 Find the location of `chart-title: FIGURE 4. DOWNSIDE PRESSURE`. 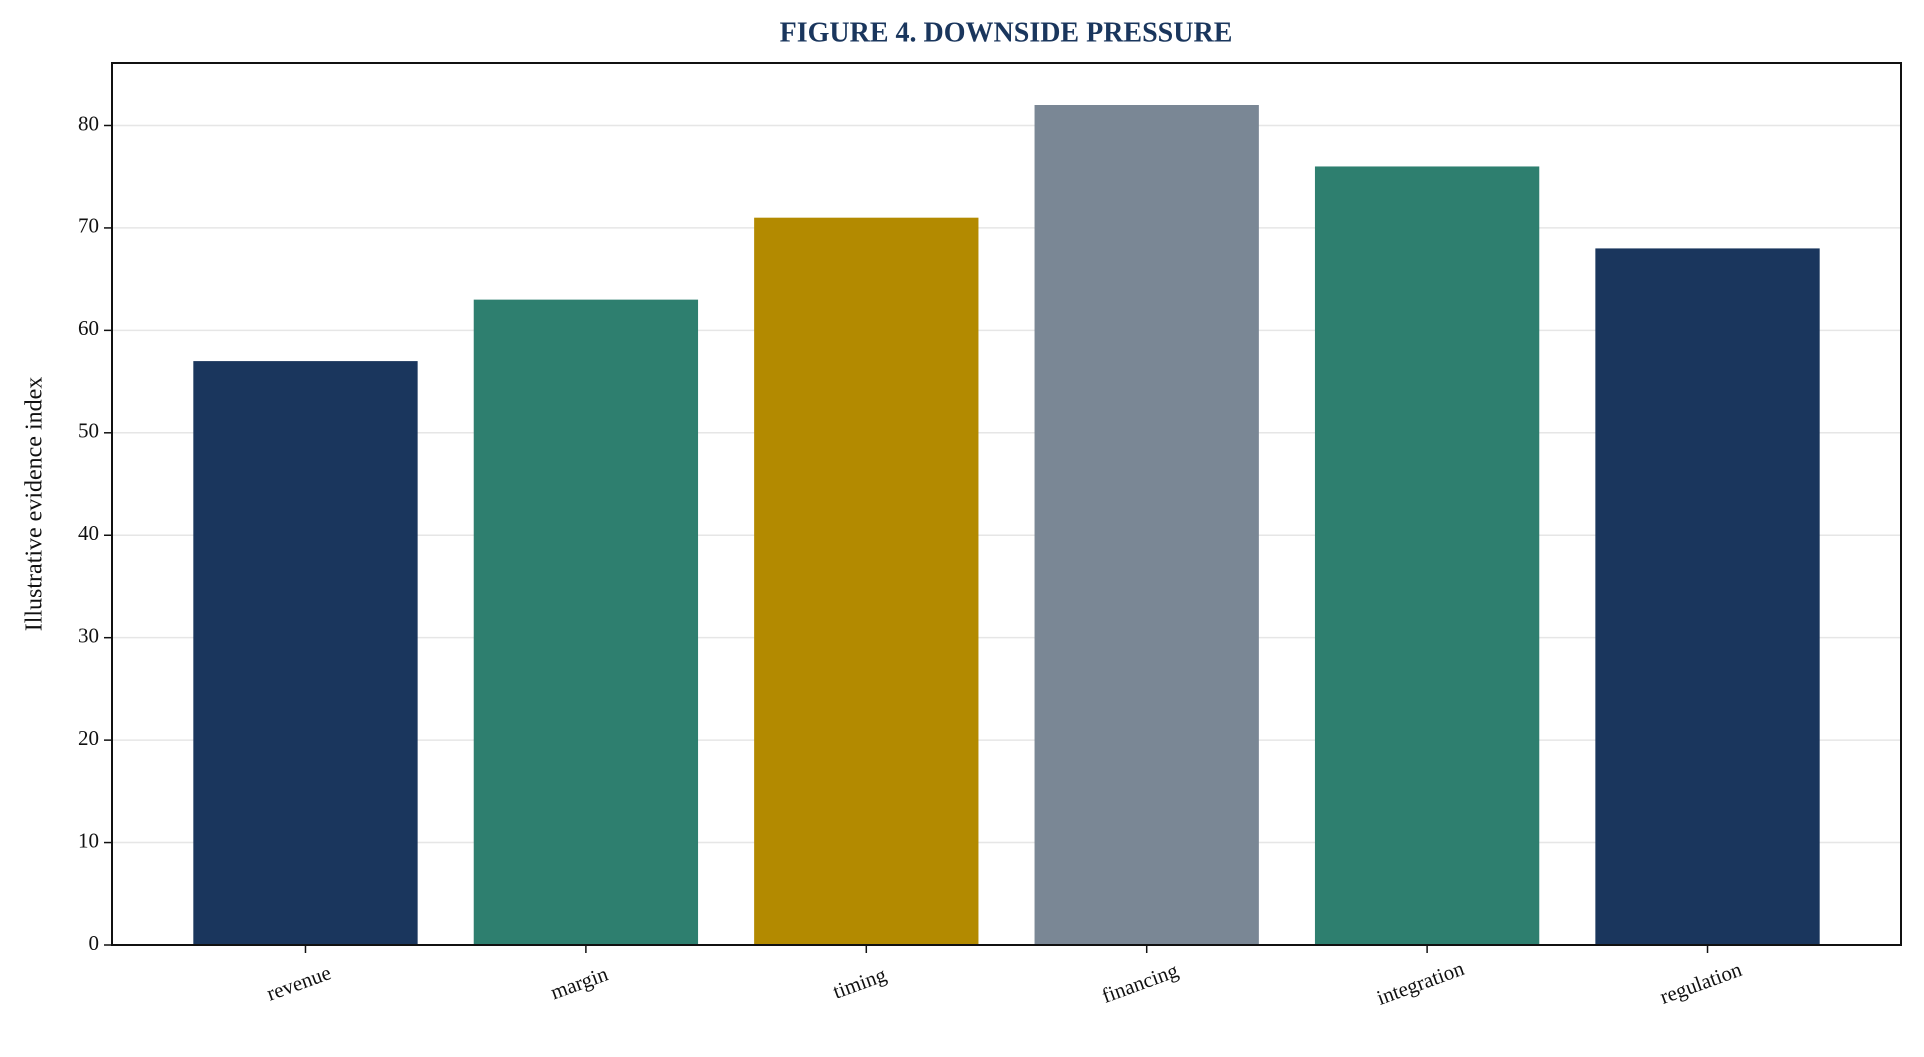

chart-title: FIGURE 4. DOWNSIDE PRESSURE is located at coordinates (1006, 32).